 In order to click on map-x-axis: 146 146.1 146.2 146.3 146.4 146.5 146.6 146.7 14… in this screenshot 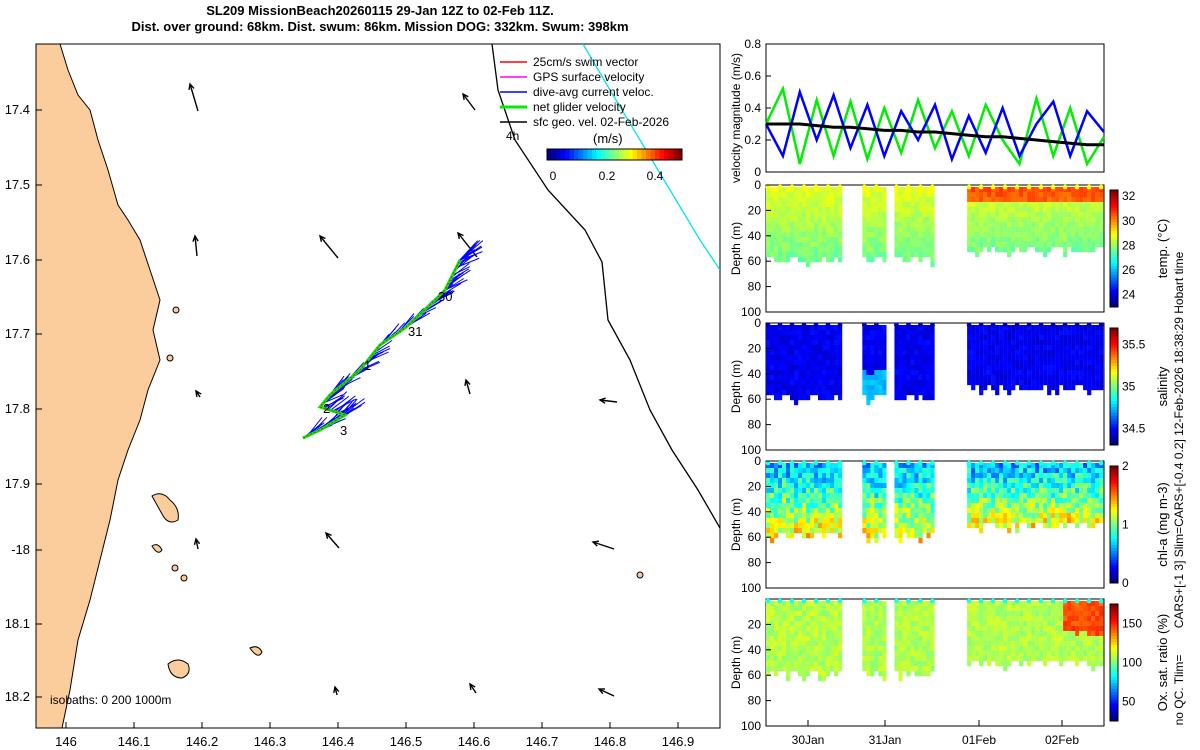, I will do `click(374, 735)`.